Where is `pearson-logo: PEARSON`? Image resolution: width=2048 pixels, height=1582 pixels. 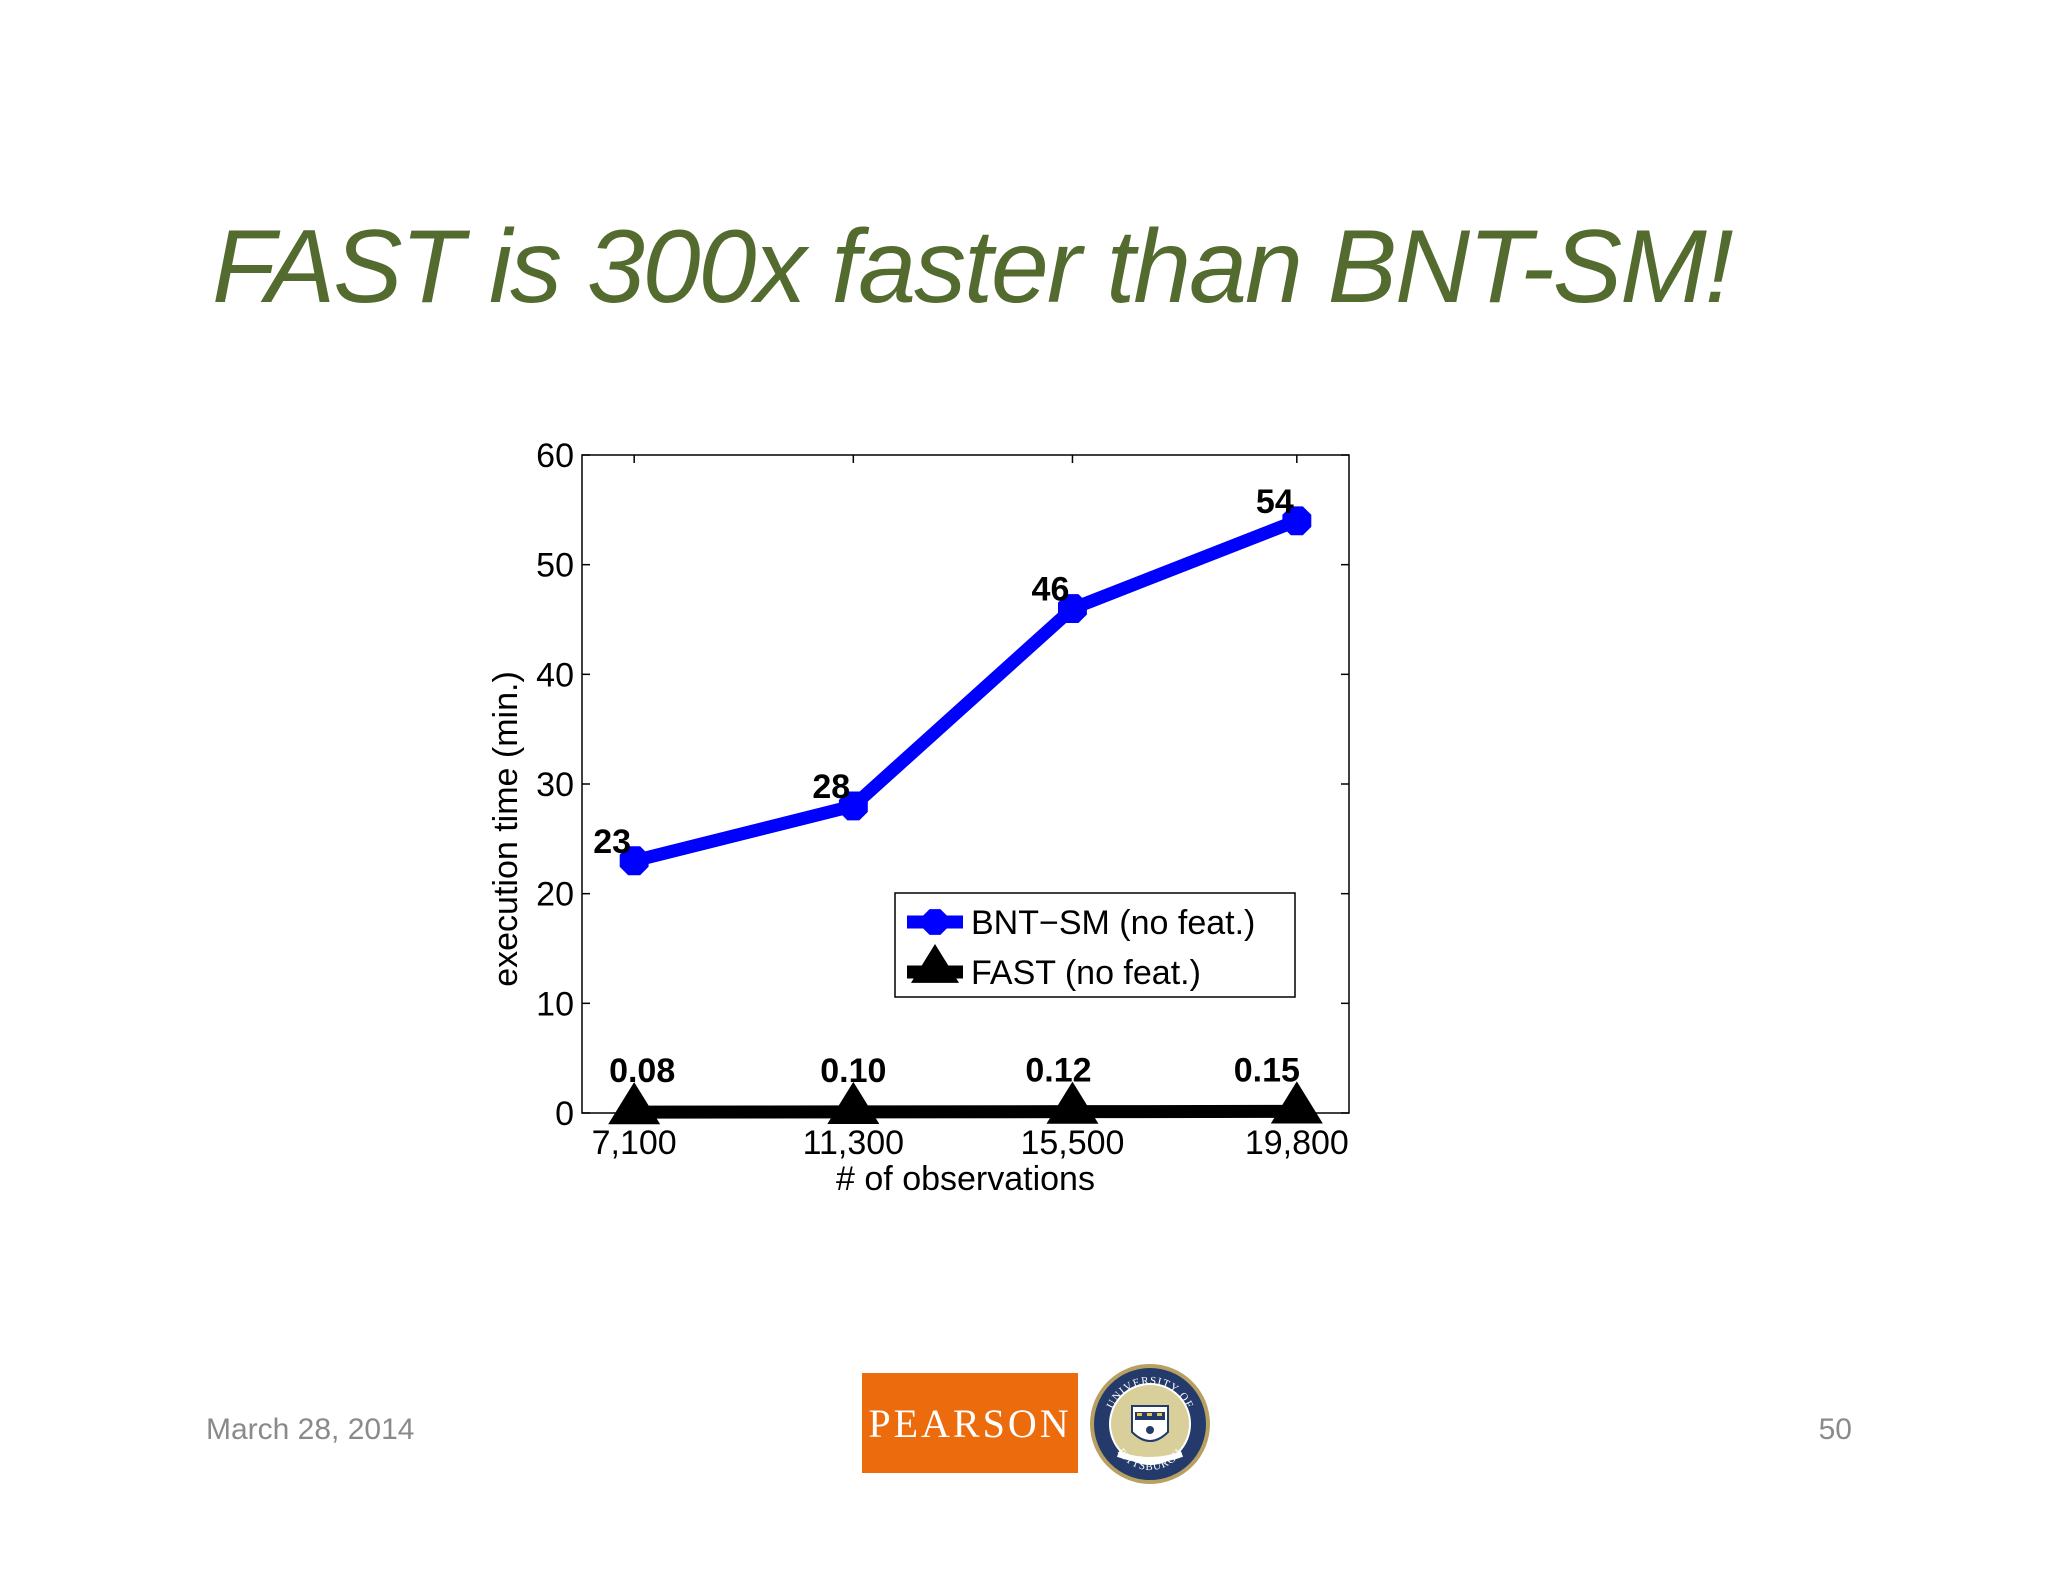
pearson-logo: PEARSON is located at coordinates (970, 1423).